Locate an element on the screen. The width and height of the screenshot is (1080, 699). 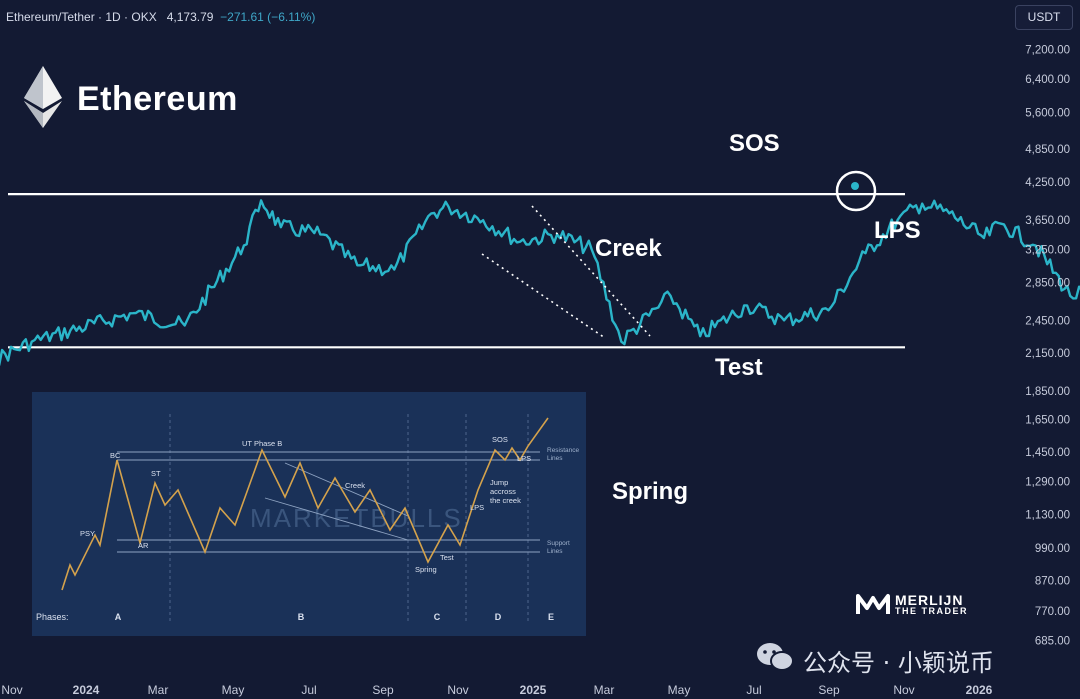
phase-label: C is located at coordinates (437, 617).